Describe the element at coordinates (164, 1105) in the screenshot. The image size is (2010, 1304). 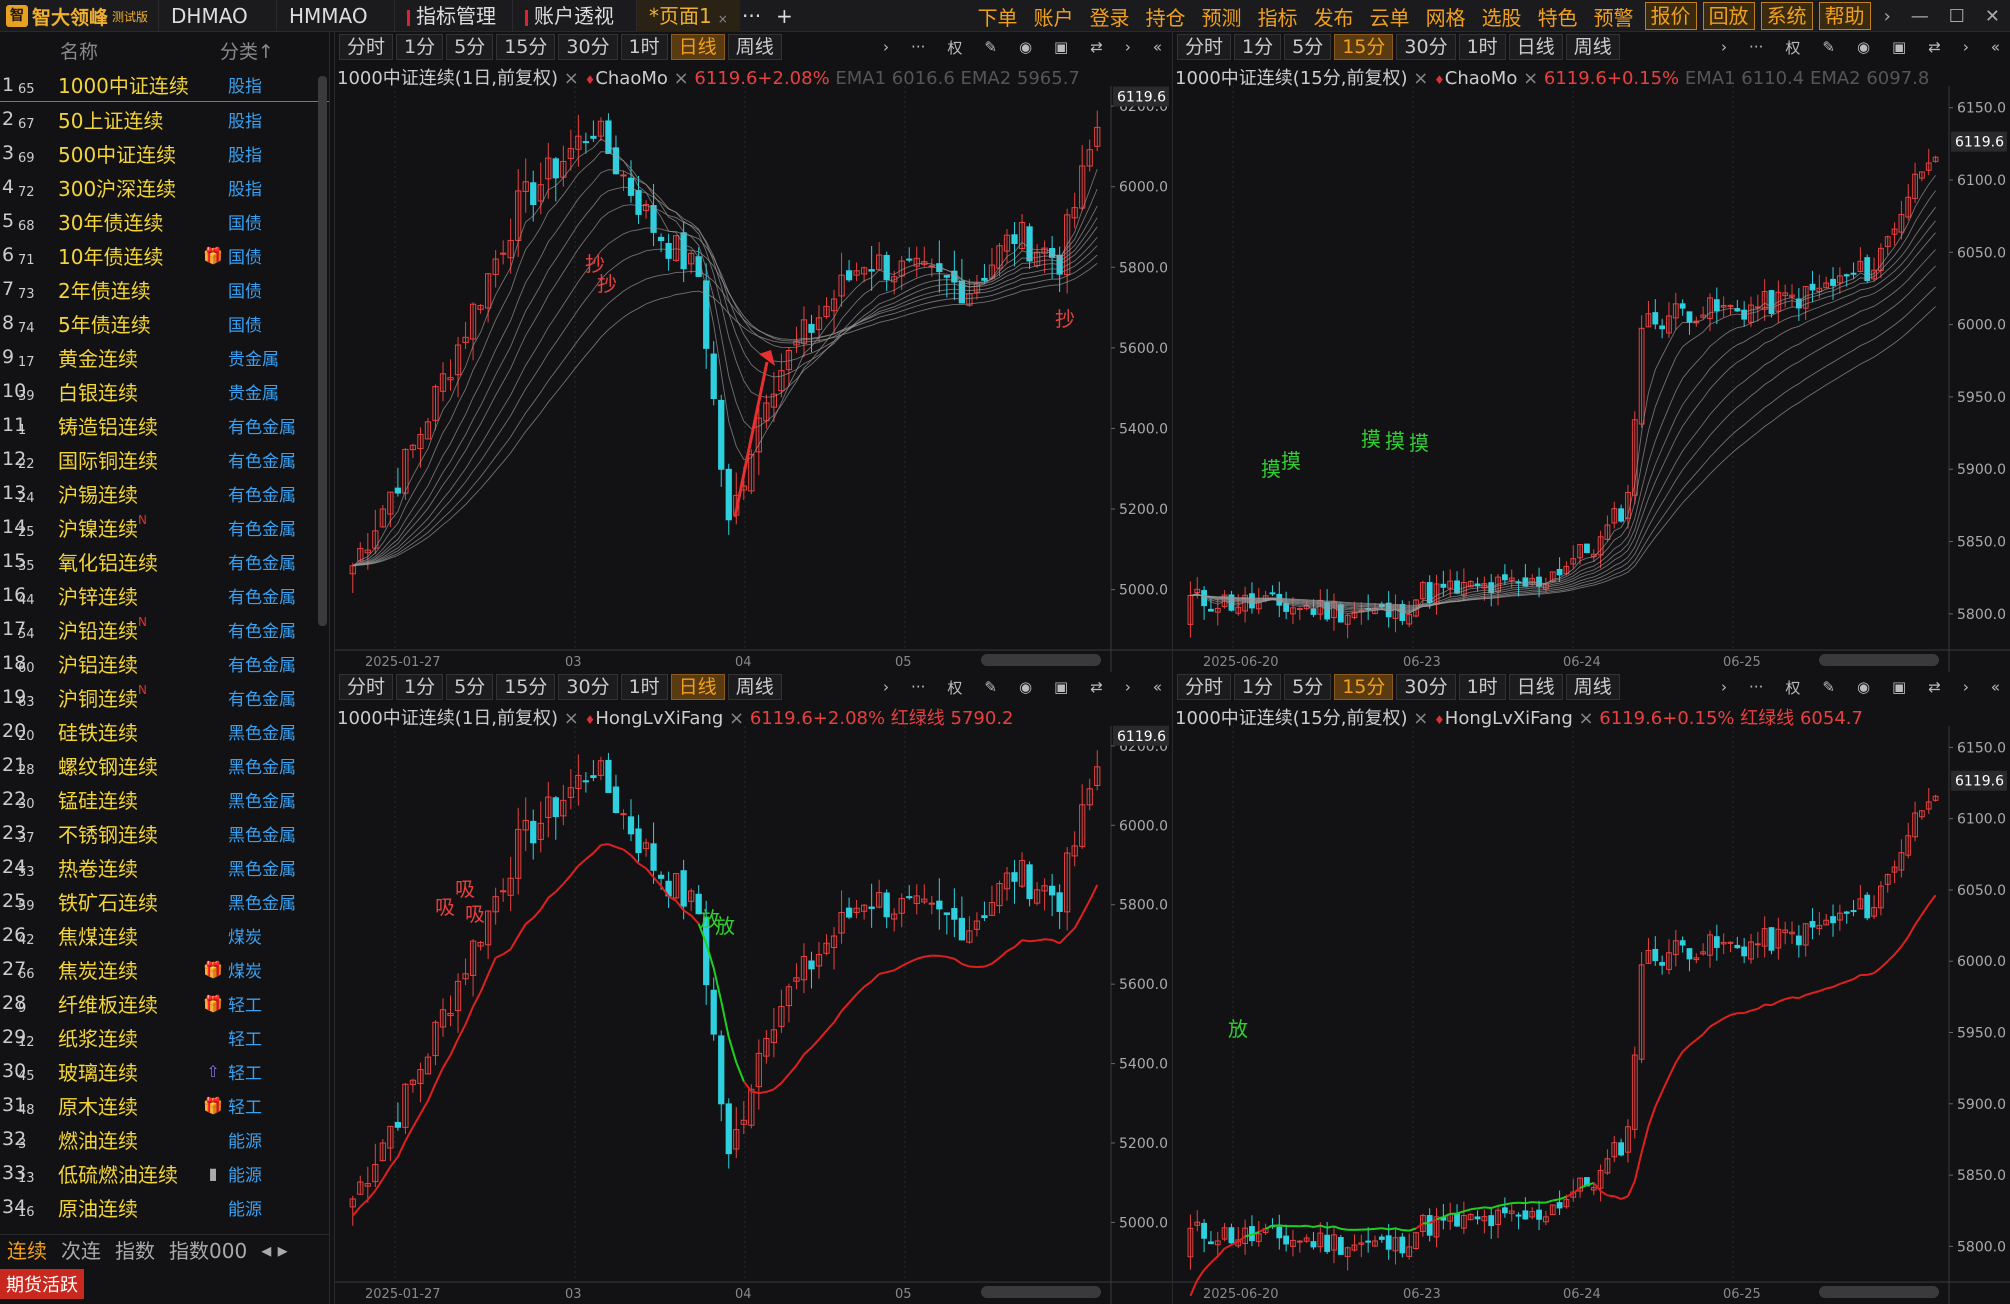
I see `list-item: 31 48 原木连续 🎁 轻工` at that location.